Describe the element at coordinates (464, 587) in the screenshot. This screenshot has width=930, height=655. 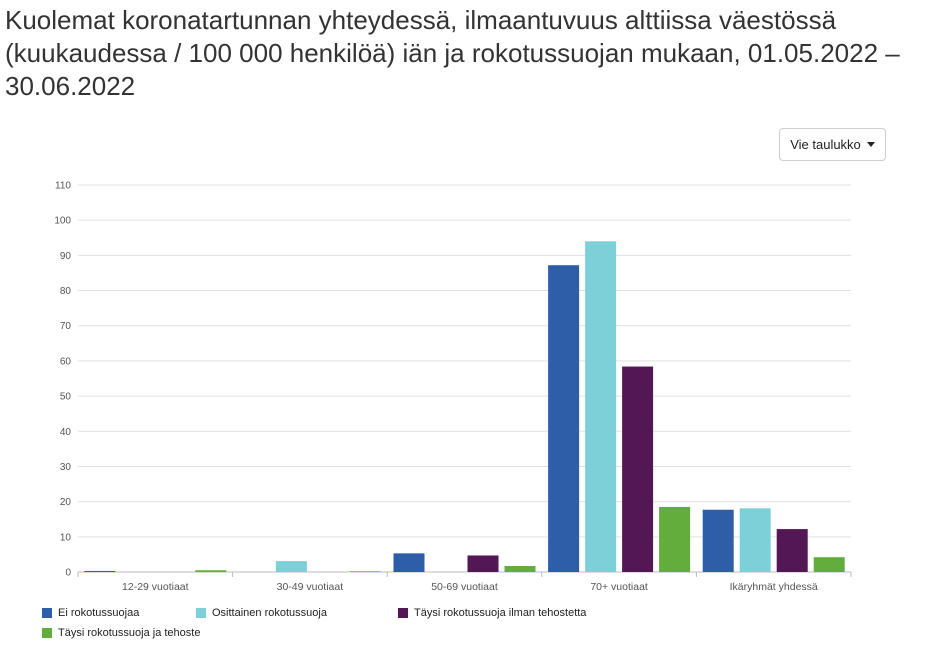
I see `x-tick-label: 50-69 vuotiaat` at that location.